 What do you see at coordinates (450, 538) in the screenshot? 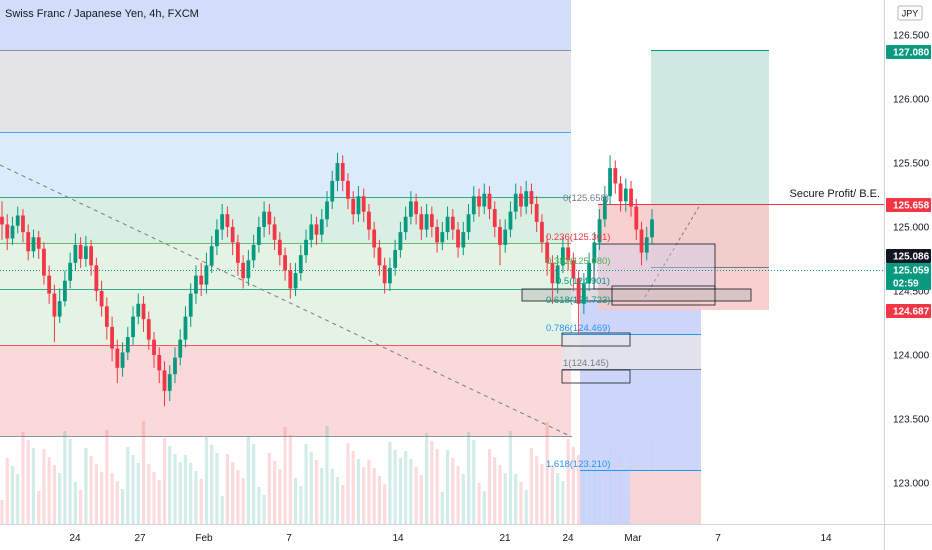
I see `time-axis: 24 27 Feb 7 14 21 24 Mar 7 14` at bounding box center [450, 538].